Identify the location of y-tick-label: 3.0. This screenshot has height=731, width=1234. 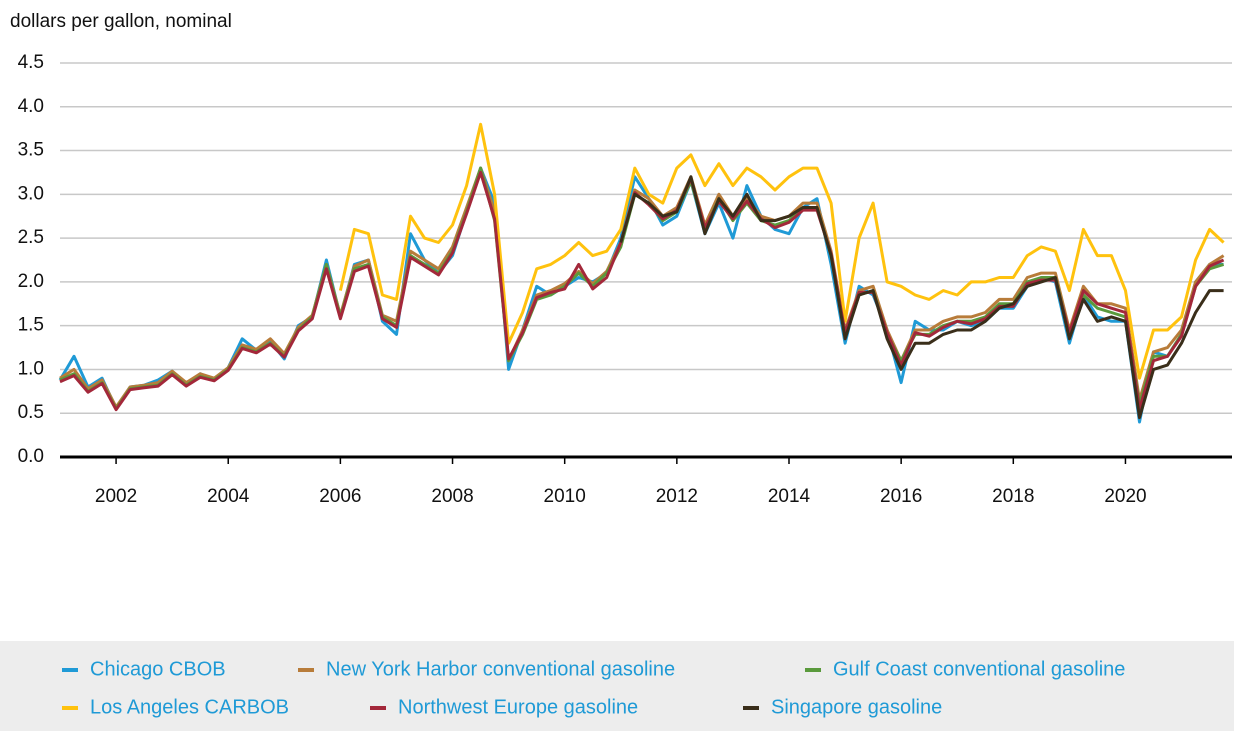
(31, 193).